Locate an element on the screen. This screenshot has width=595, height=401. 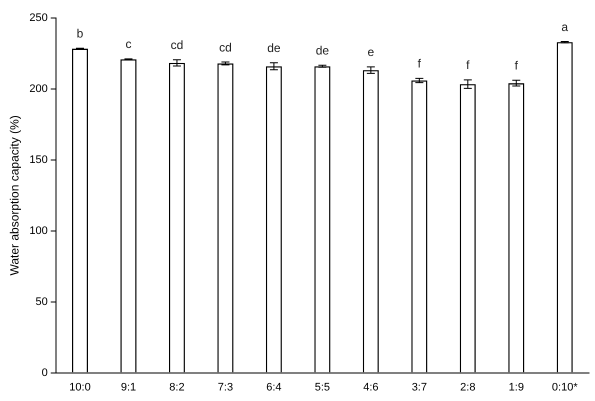
x-tick-label: 5:5 is located at coordinates (322, 387).